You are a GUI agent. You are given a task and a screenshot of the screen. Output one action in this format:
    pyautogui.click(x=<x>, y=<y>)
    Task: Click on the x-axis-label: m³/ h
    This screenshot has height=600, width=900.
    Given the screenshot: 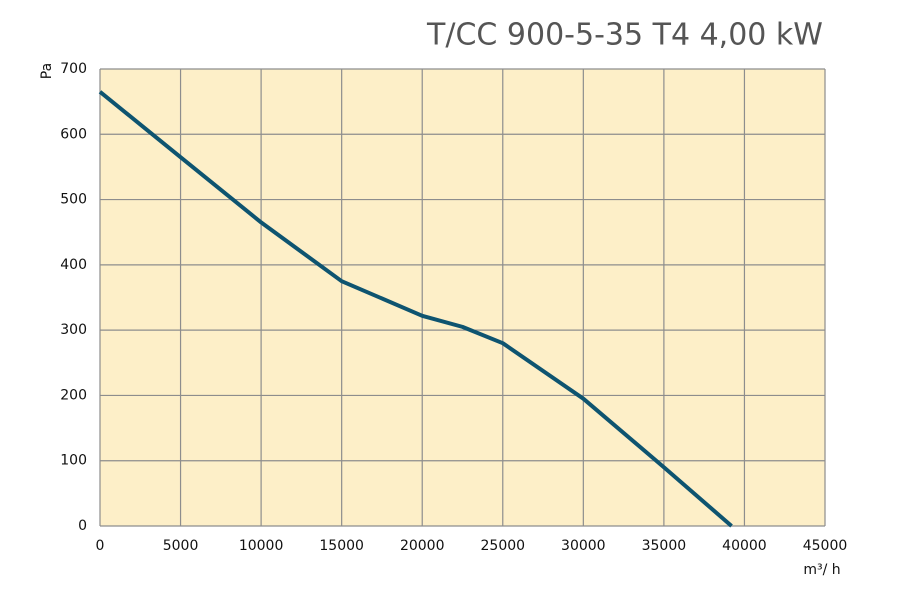 What is the action you would take?
    pyautogui.click(x=821, y=570)
    